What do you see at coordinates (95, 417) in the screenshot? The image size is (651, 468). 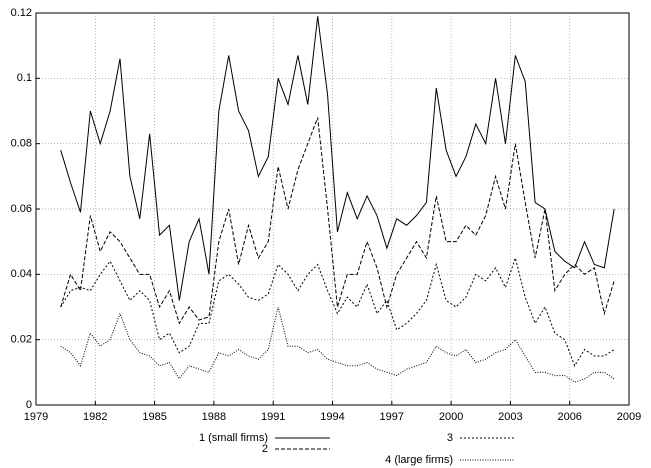 I see `x-tick-label: 1982` at bounding box center [95, 417].